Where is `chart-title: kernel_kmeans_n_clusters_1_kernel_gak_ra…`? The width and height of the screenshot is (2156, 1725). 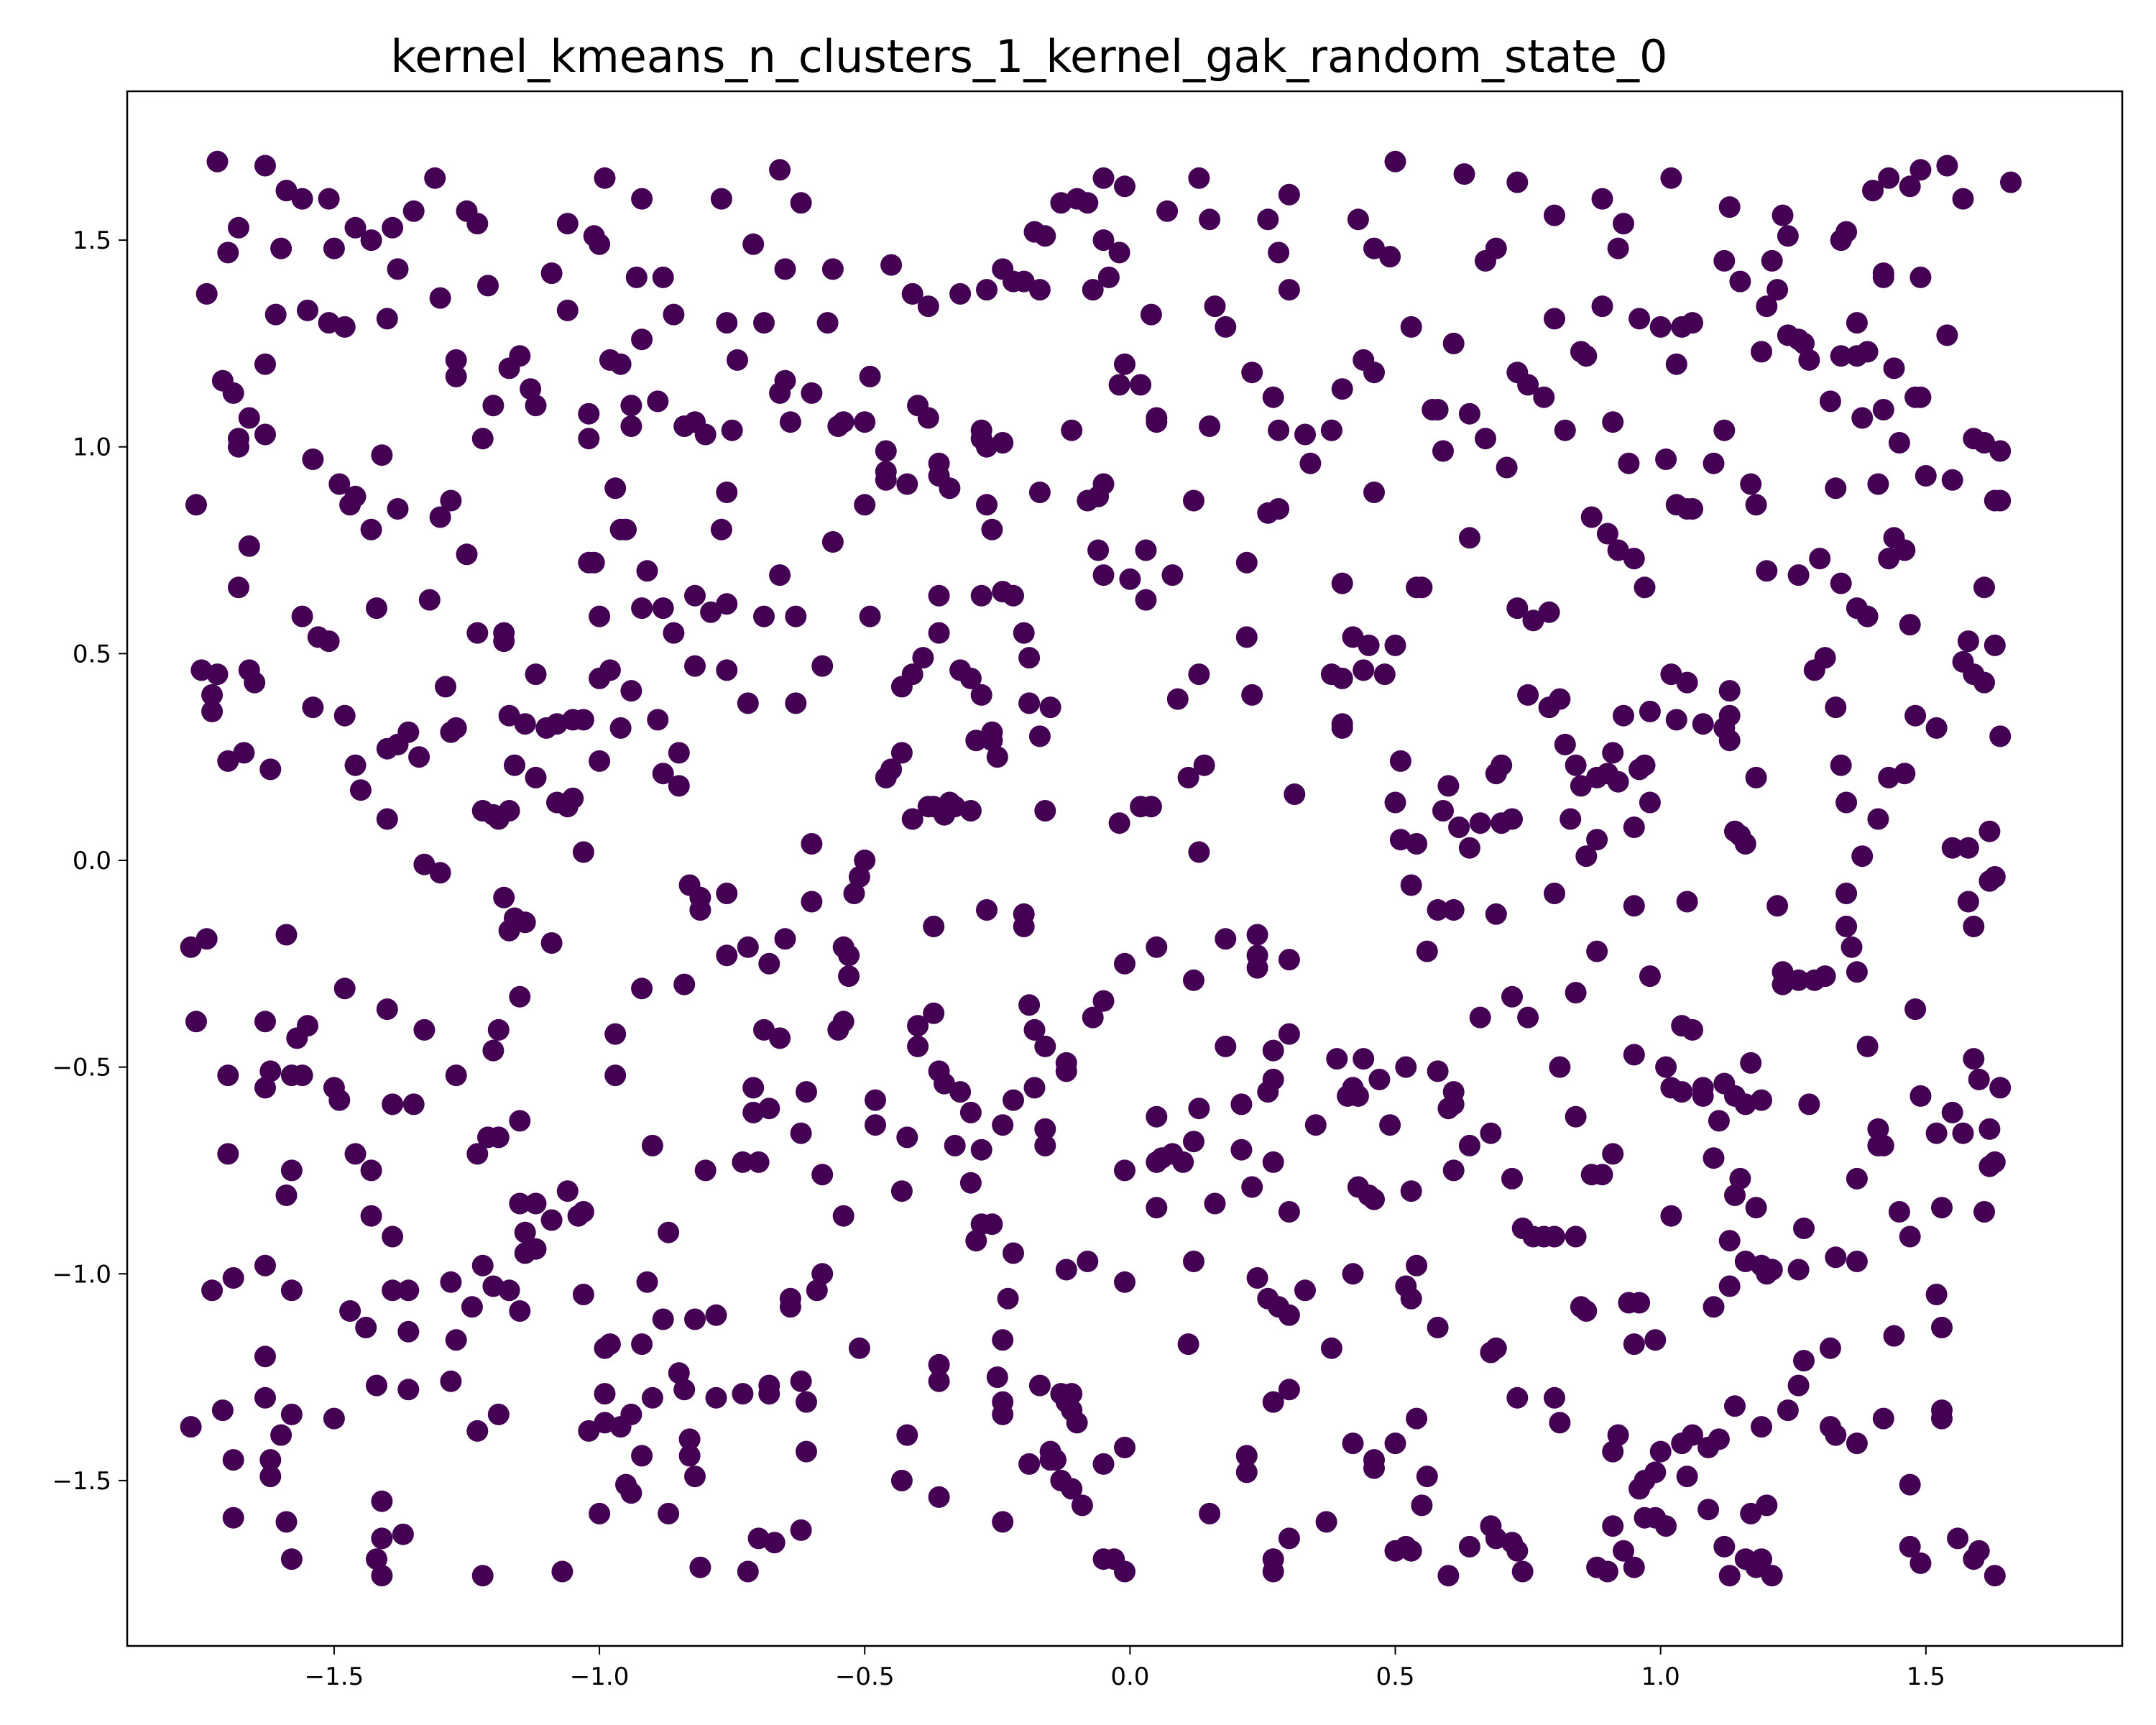
chart-title: kernel_kmeans_n_clusters_1_kernel_gak_ra… is located at coordinates (1029, 56).